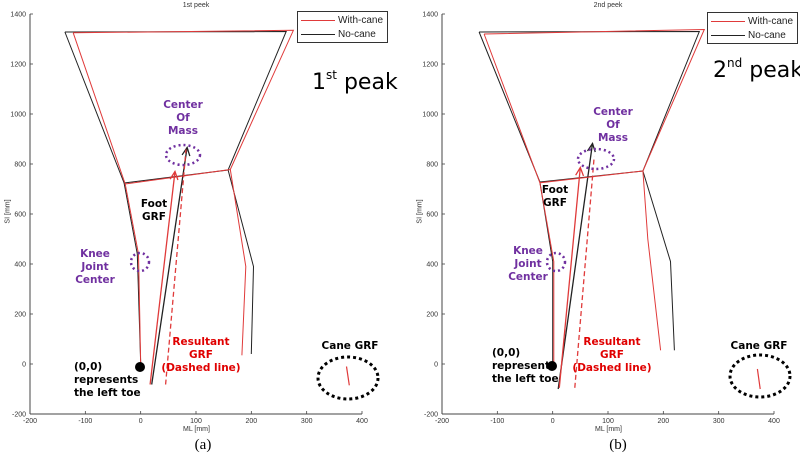 The image size is (800, 458). What do you see at coordinates (196, 429) in the screenshot?
I see `panel-a-xlabel: ML [mm]` at bounding box center [196, 429].